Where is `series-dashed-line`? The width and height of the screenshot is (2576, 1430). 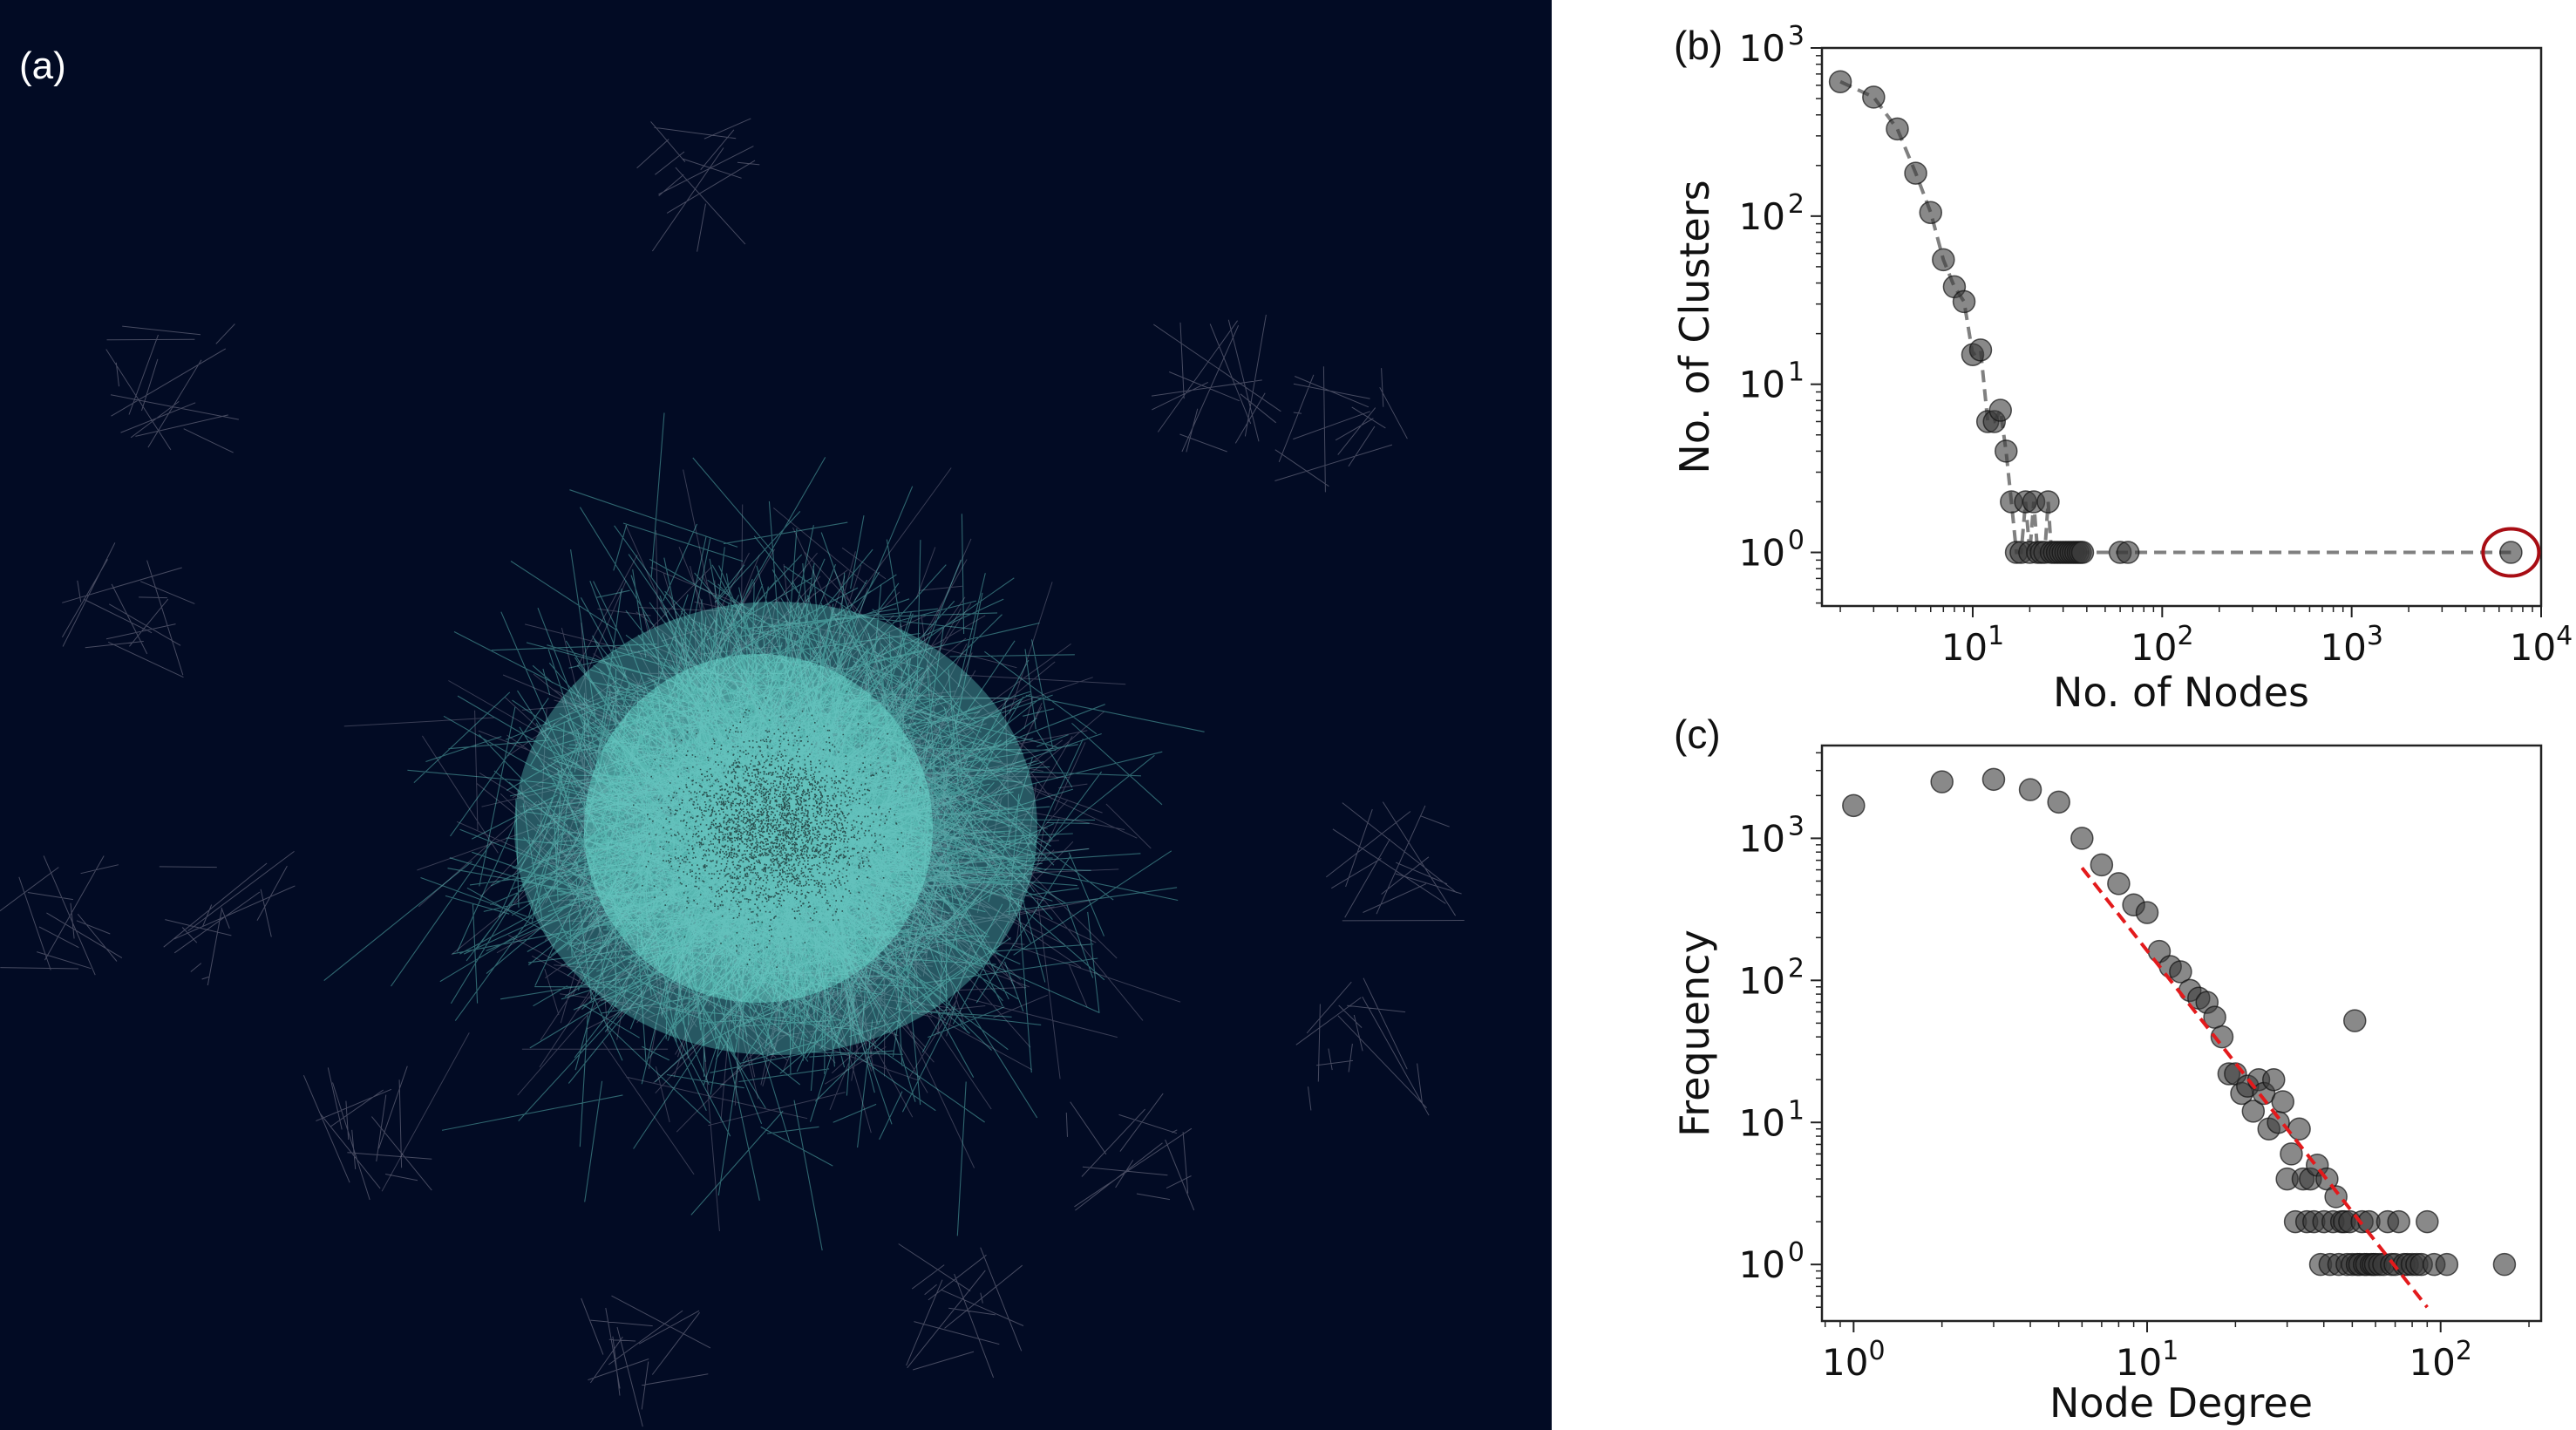
series-dashed-line is located at coordinates (2175, 317).